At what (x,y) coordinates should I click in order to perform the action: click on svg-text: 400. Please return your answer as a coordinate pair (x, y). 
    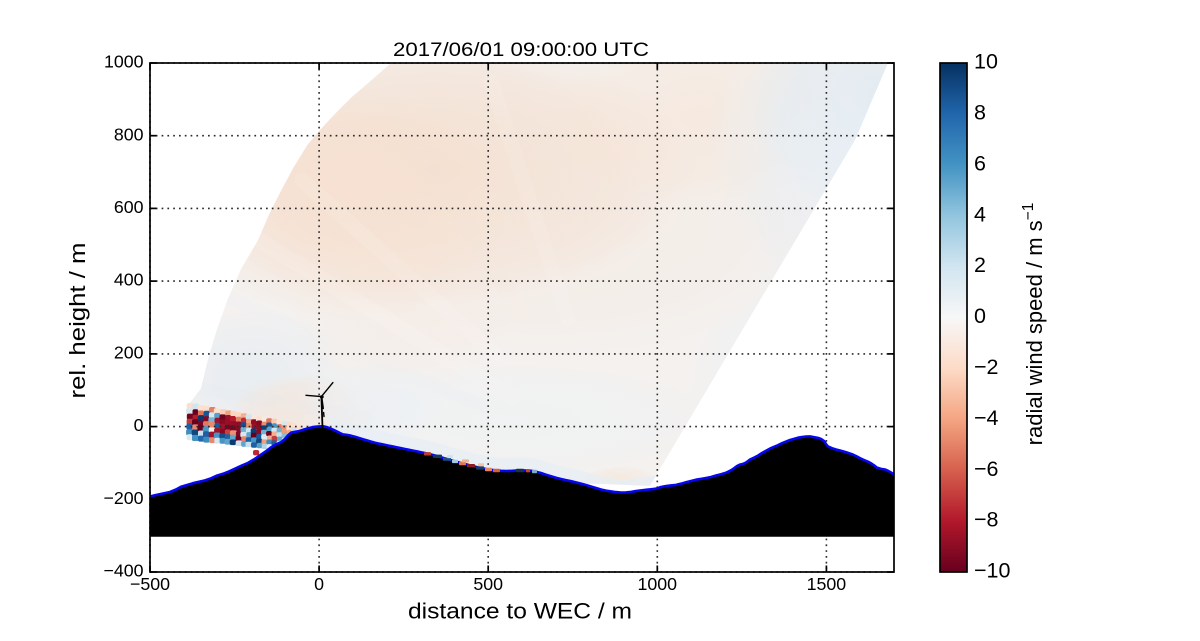
    Looking at the image, I should click on (129, 280).